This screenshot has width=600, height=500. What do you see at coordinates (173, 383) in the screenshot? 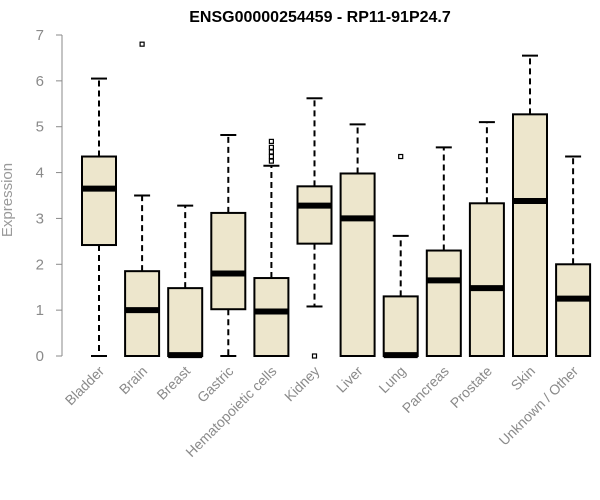
I see `x-tick-label: Breast` at bounding box center [173, 383].